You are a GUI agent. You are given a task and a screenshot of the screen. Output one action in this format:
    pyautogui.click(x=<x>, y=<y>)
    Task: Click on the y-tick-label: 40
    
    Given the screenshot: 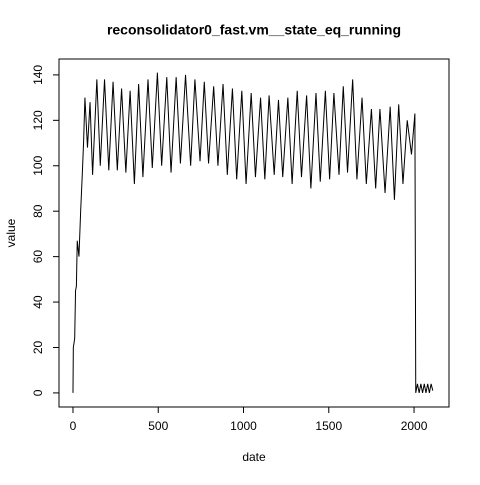 What is the action you would take?
    pyautogui.click(x=38, y=302)
    